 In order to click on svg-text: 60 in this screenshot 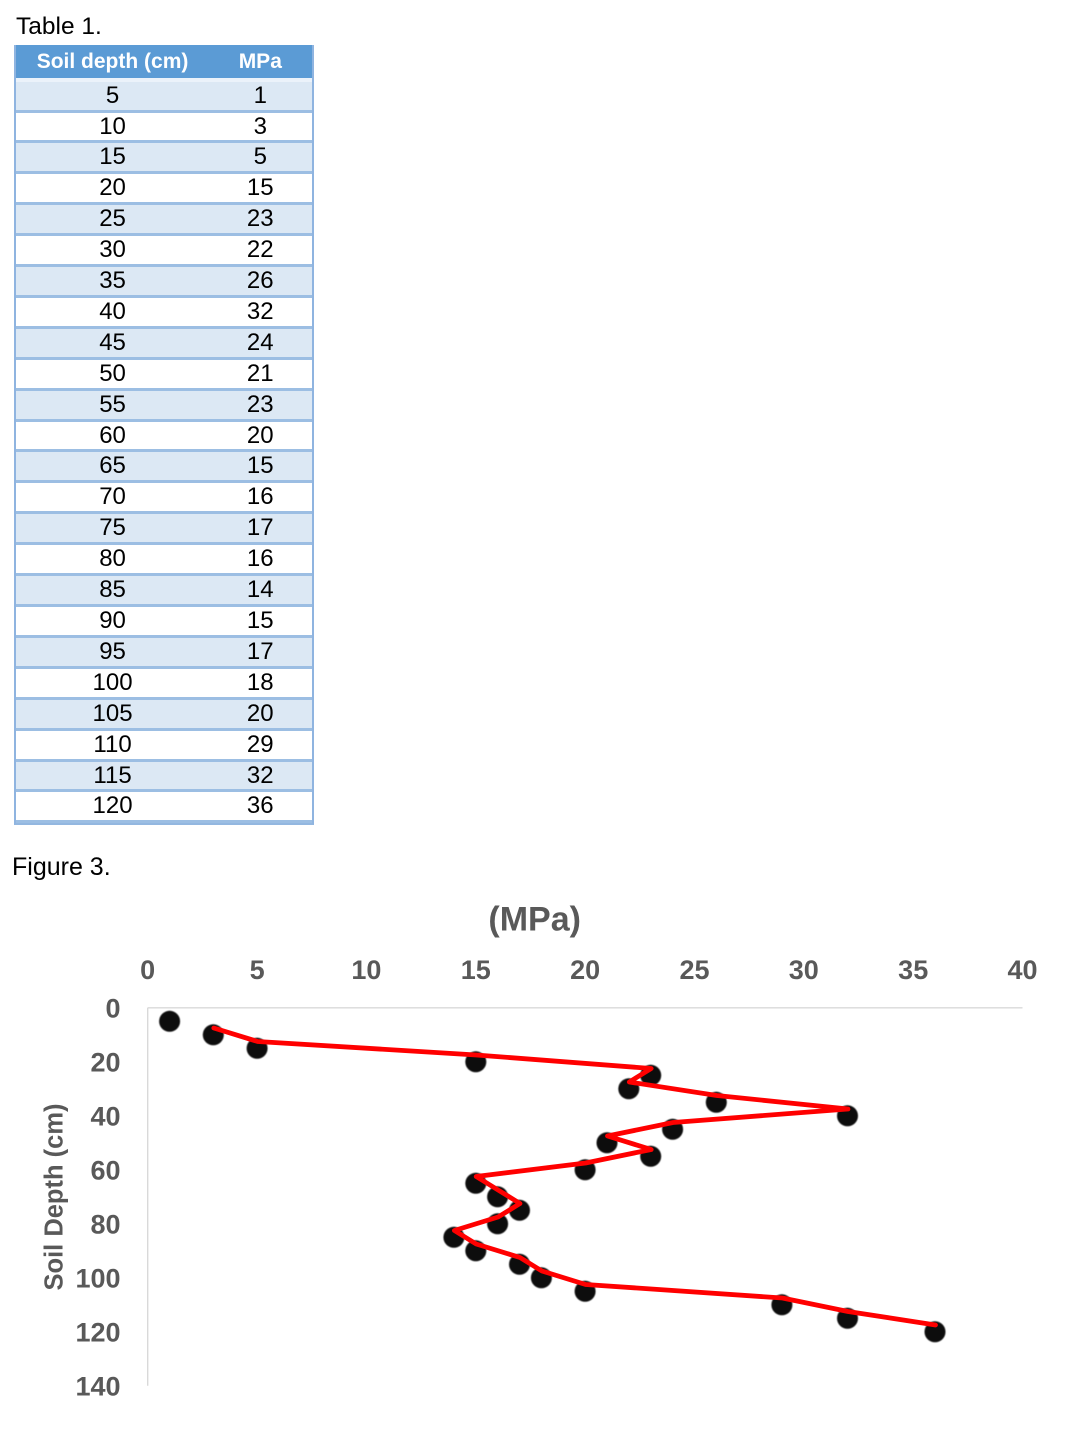, I will do `click(105, 1171)`.